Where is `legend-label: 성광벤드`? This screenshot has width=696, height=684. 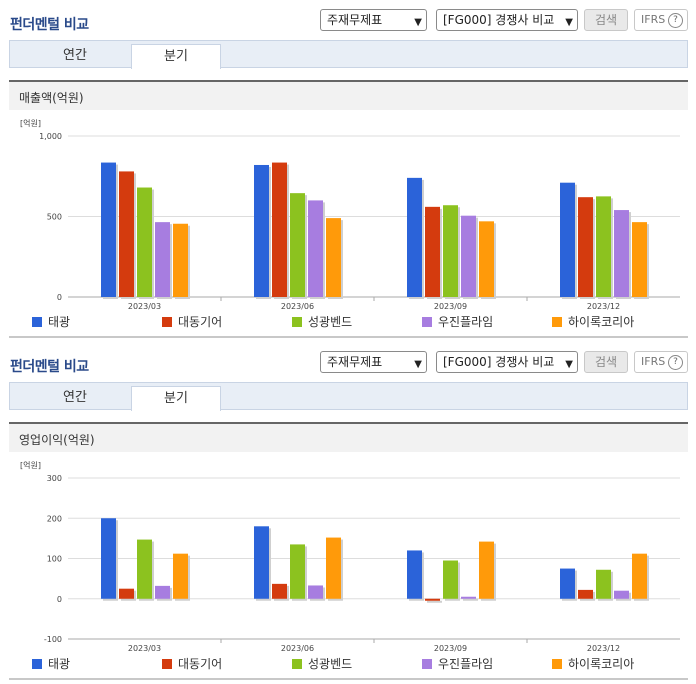
legend-label: 성광벤드 is located at coordinates (330, 664).